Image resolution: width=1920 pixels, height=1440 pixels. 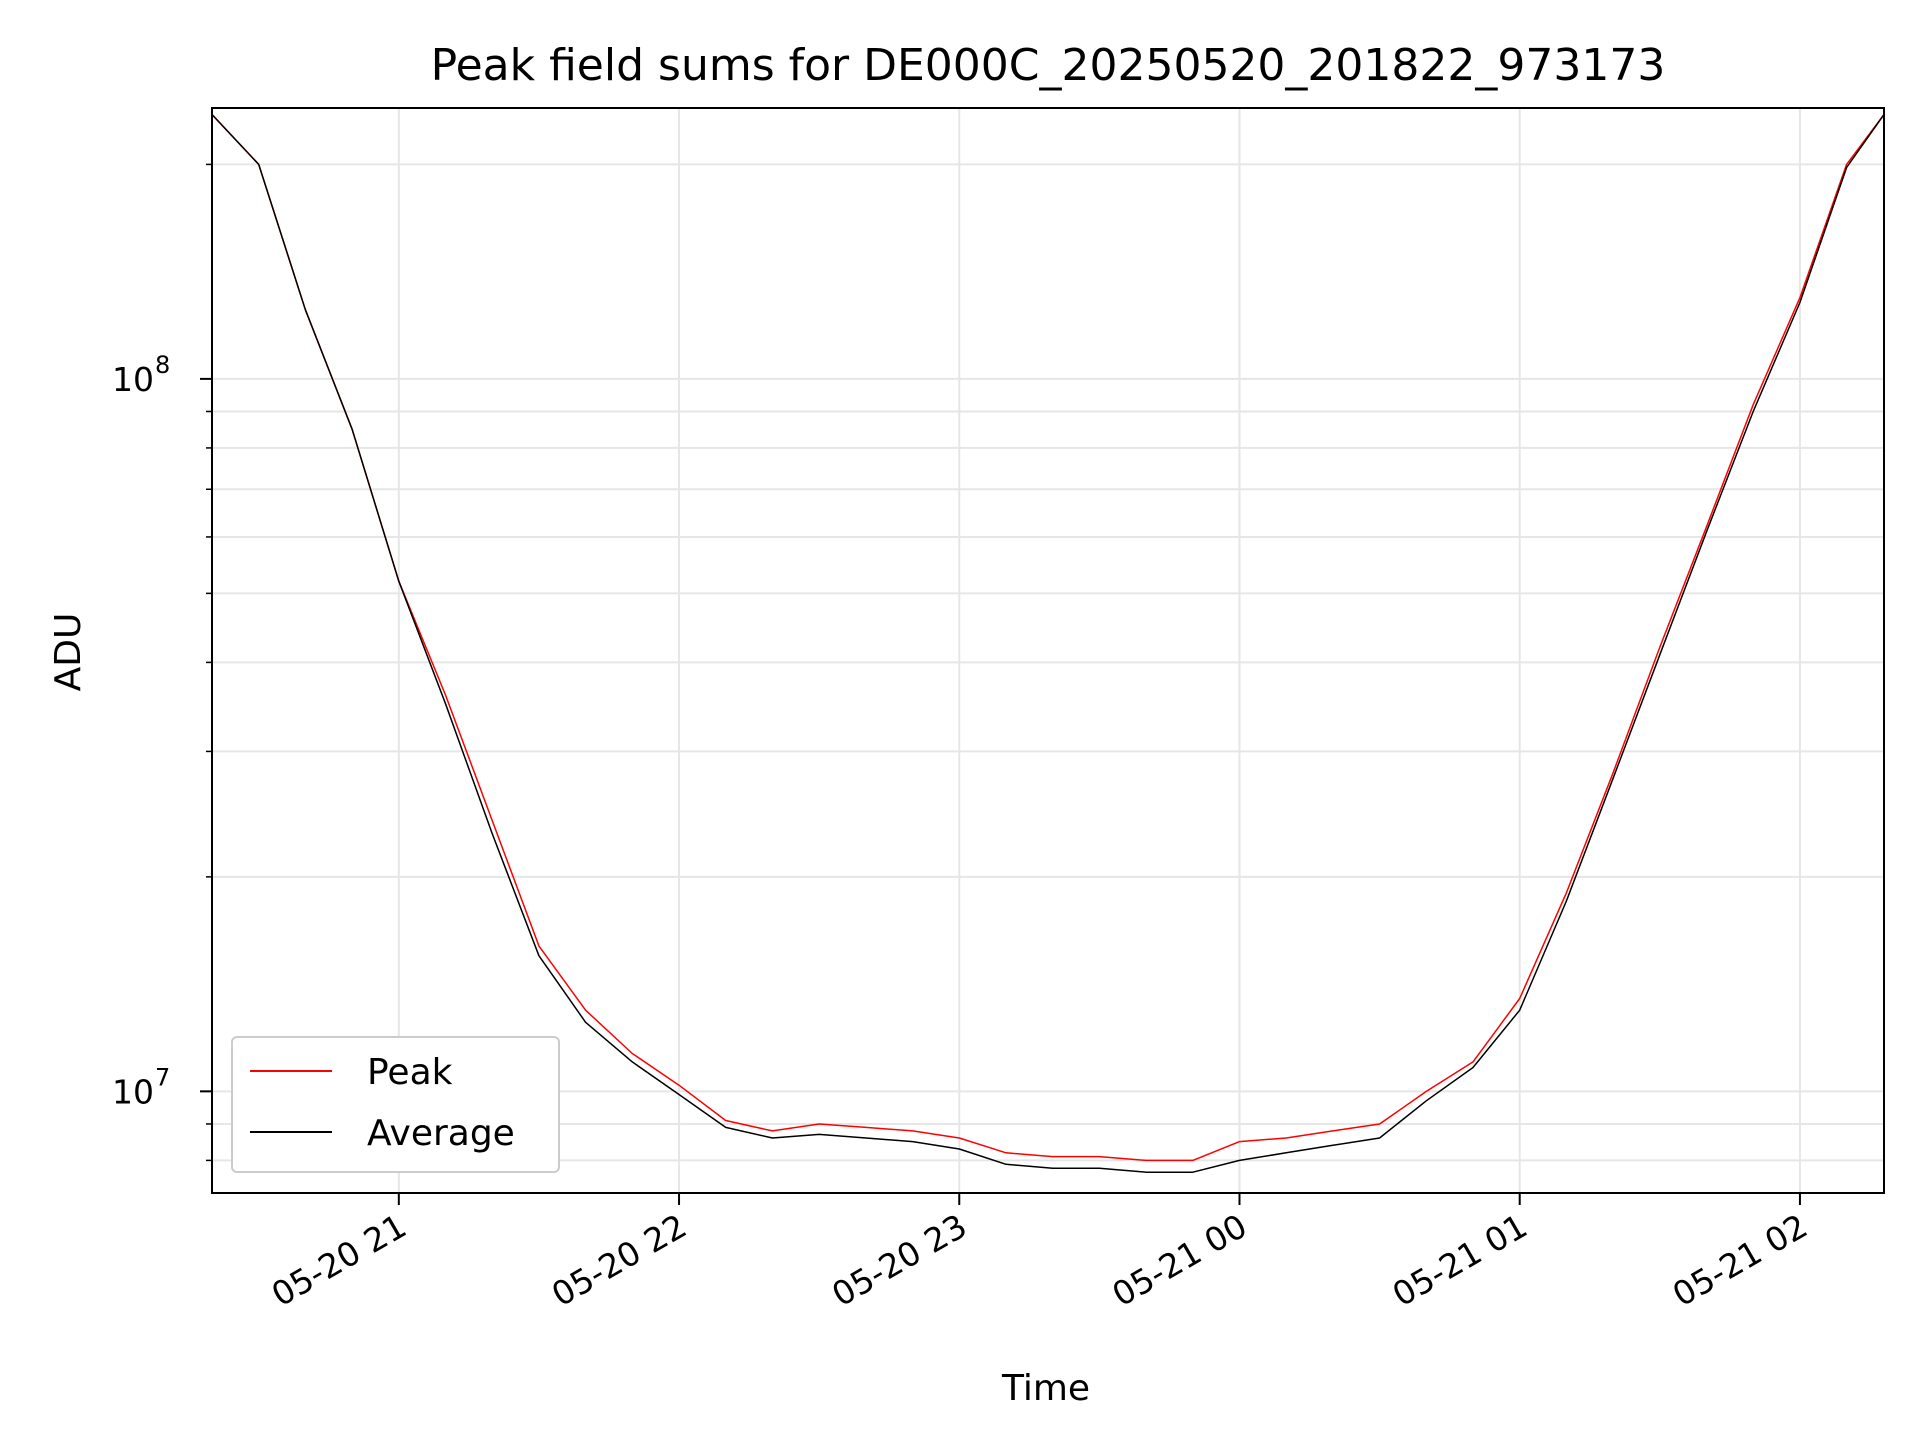 What do you see at coordinates (1740, 1260) in the screenshot?
I see `x-tick-label: 05-21 02` at bounding box center [1740, 1260].